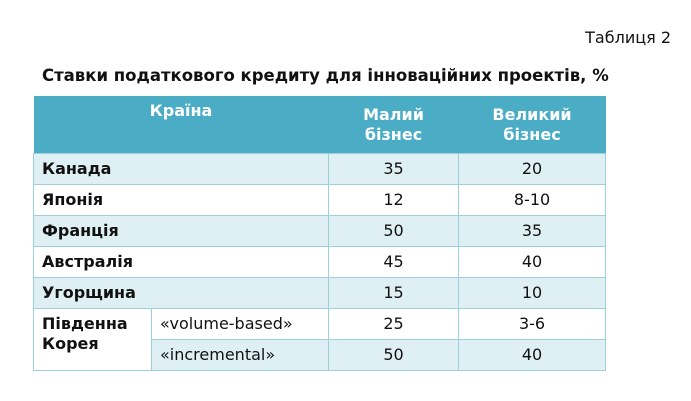 This screenshot has width=691, height=401. I want to click on country-cell-south-korea: Південна Корея, so click(92, 339).